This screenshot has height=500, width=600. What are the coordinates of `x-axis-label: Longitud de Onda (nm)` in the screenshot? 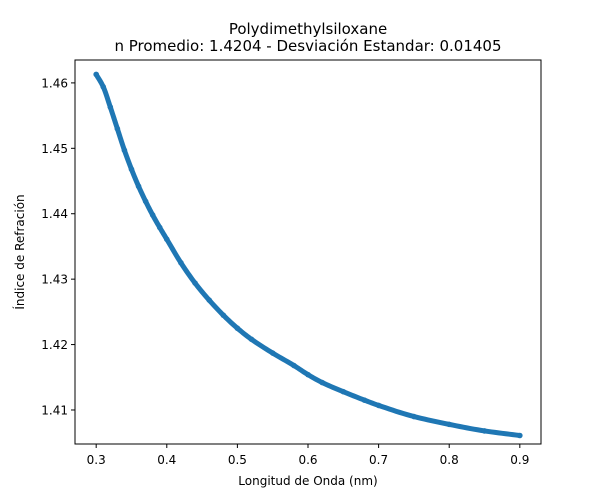 It's located at (307, 481).